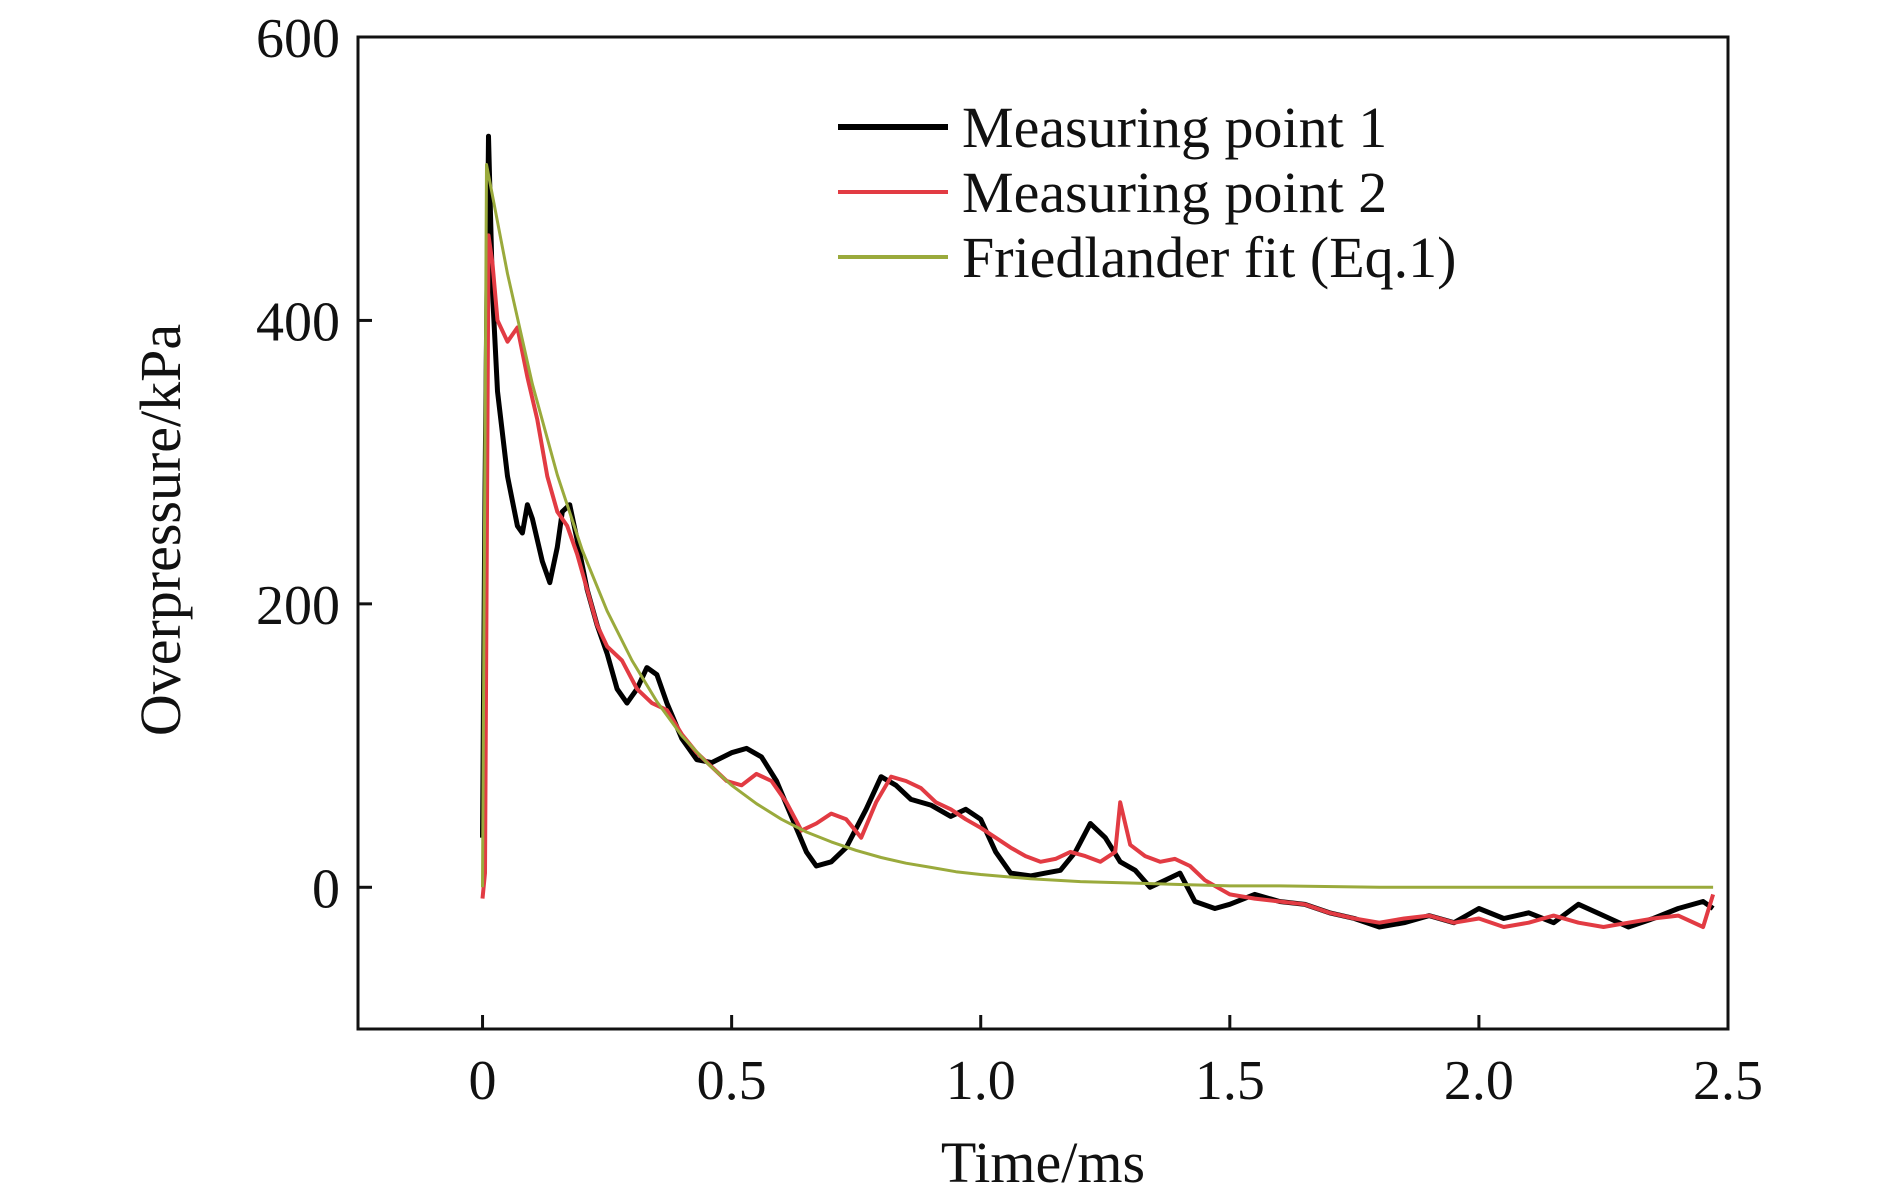 This screenshot has height=1186, width=1889. What do you see at coordinates (1116, 1063) in the screenshot?
I see `x-axis-ticks: 0 0.5 1.0 1.5 2.0 2.5` at bounding box center [1116, 1063].